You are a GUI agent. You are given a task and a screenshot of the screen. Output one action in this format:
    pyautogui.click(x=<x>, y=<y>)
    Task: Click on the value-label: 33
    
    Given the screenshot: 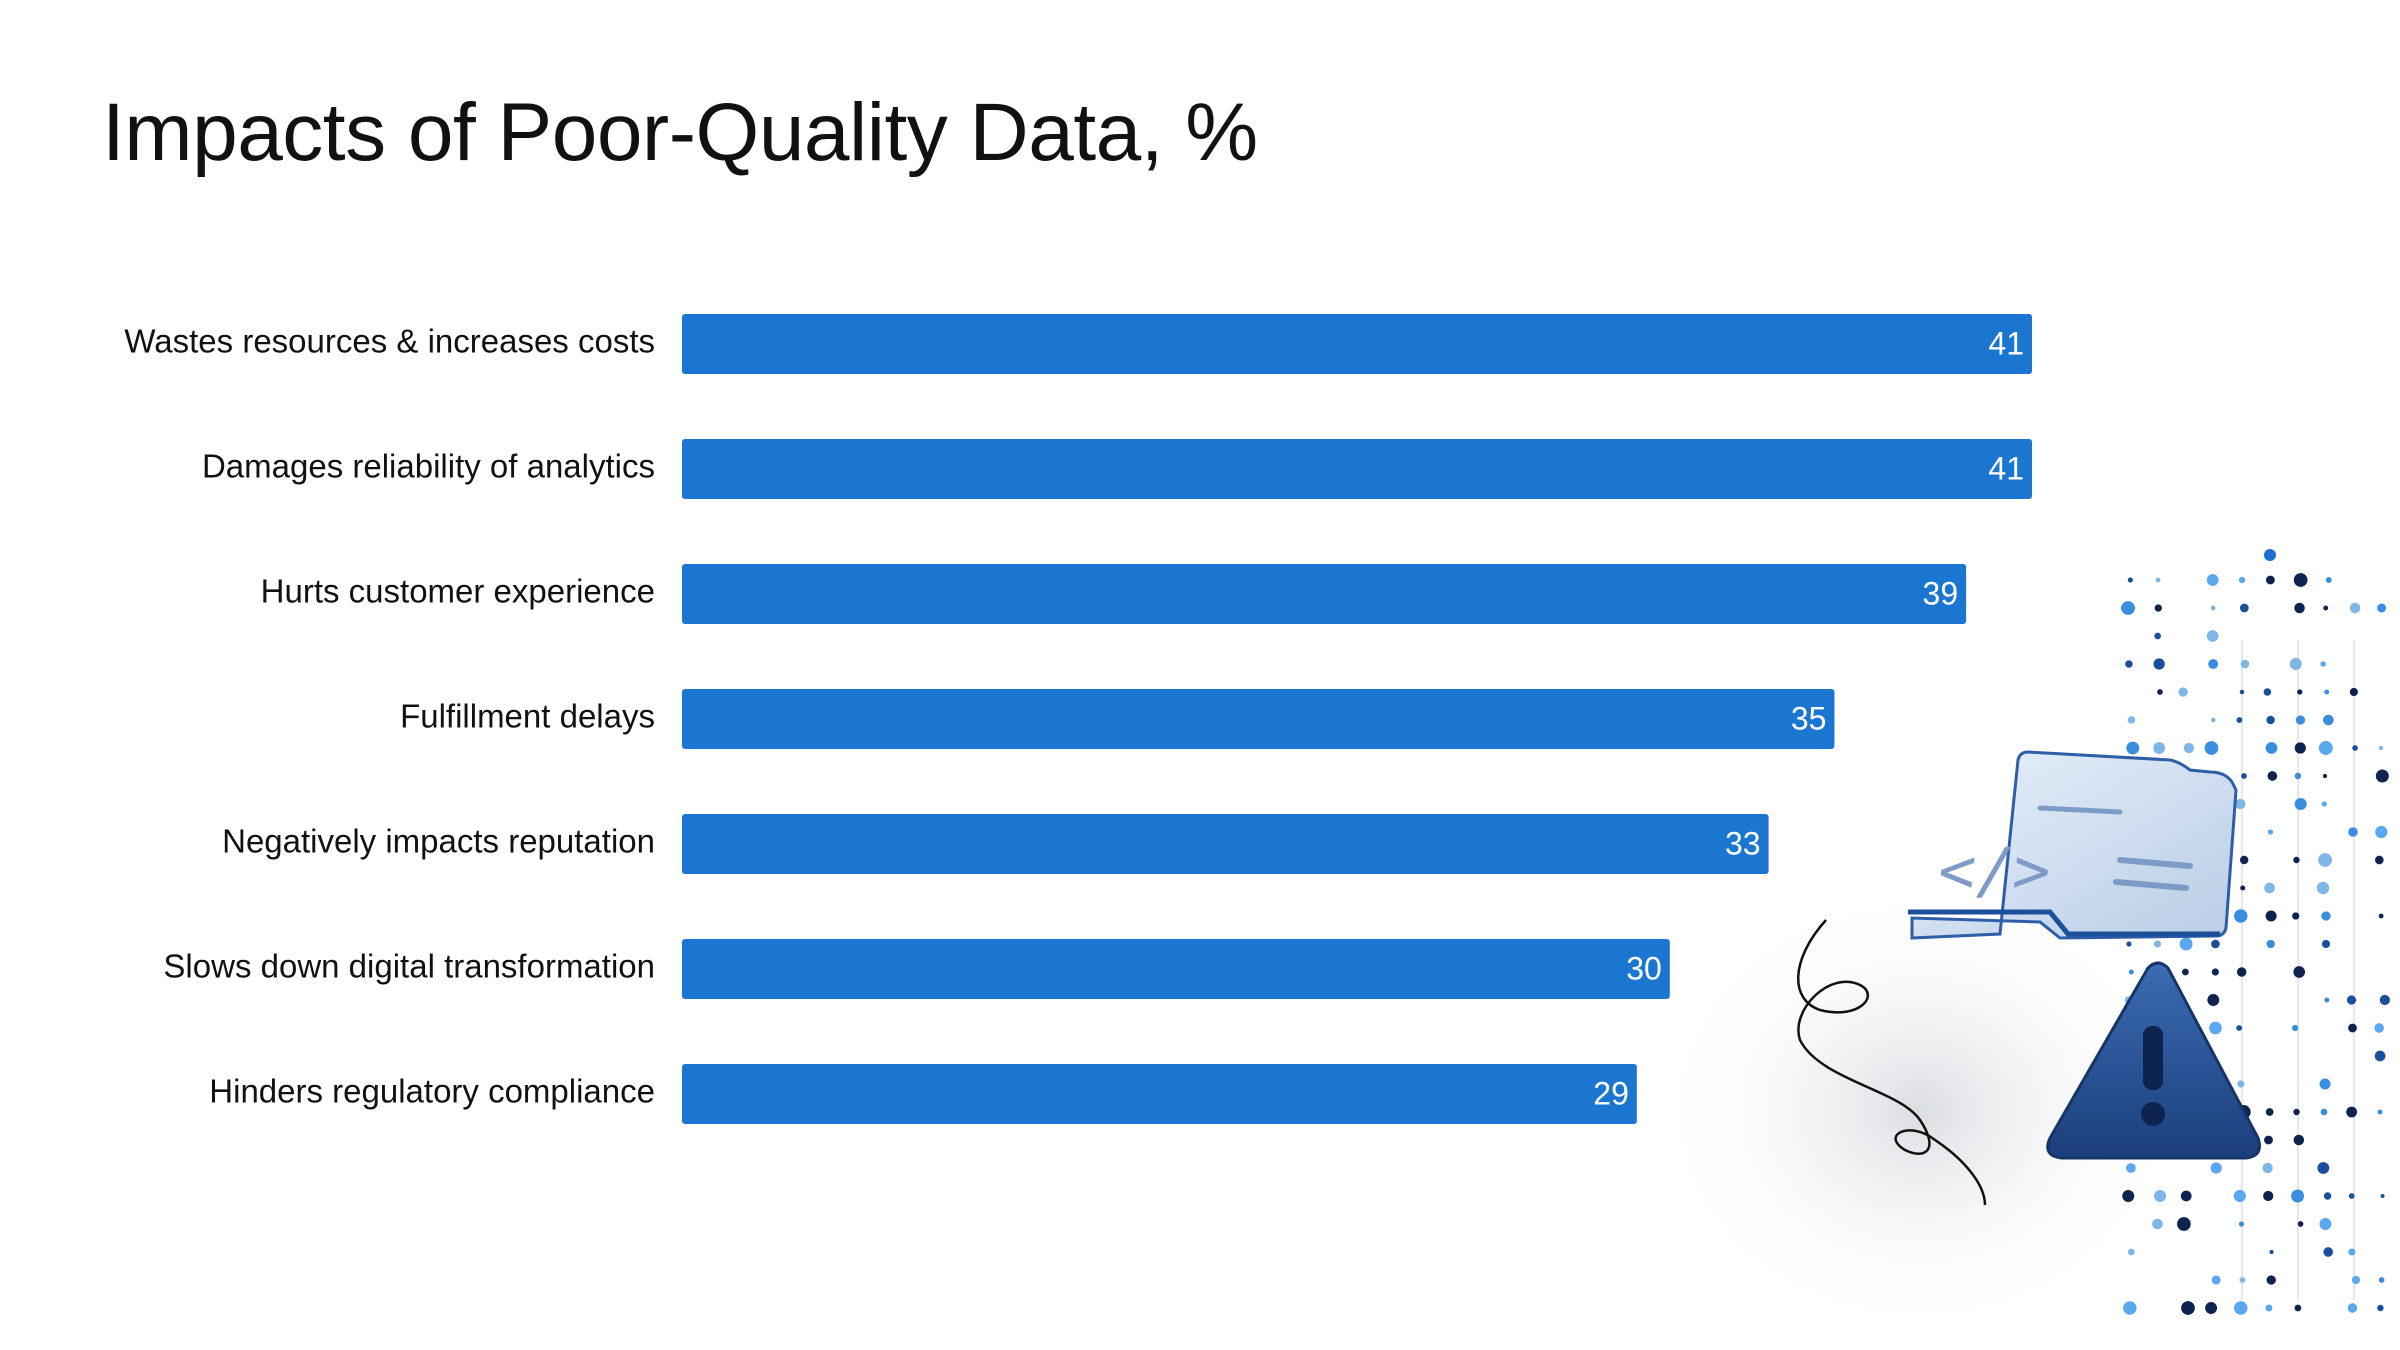 What is the action you would take?
    pyautogui.click(x=1743, y=843)
    